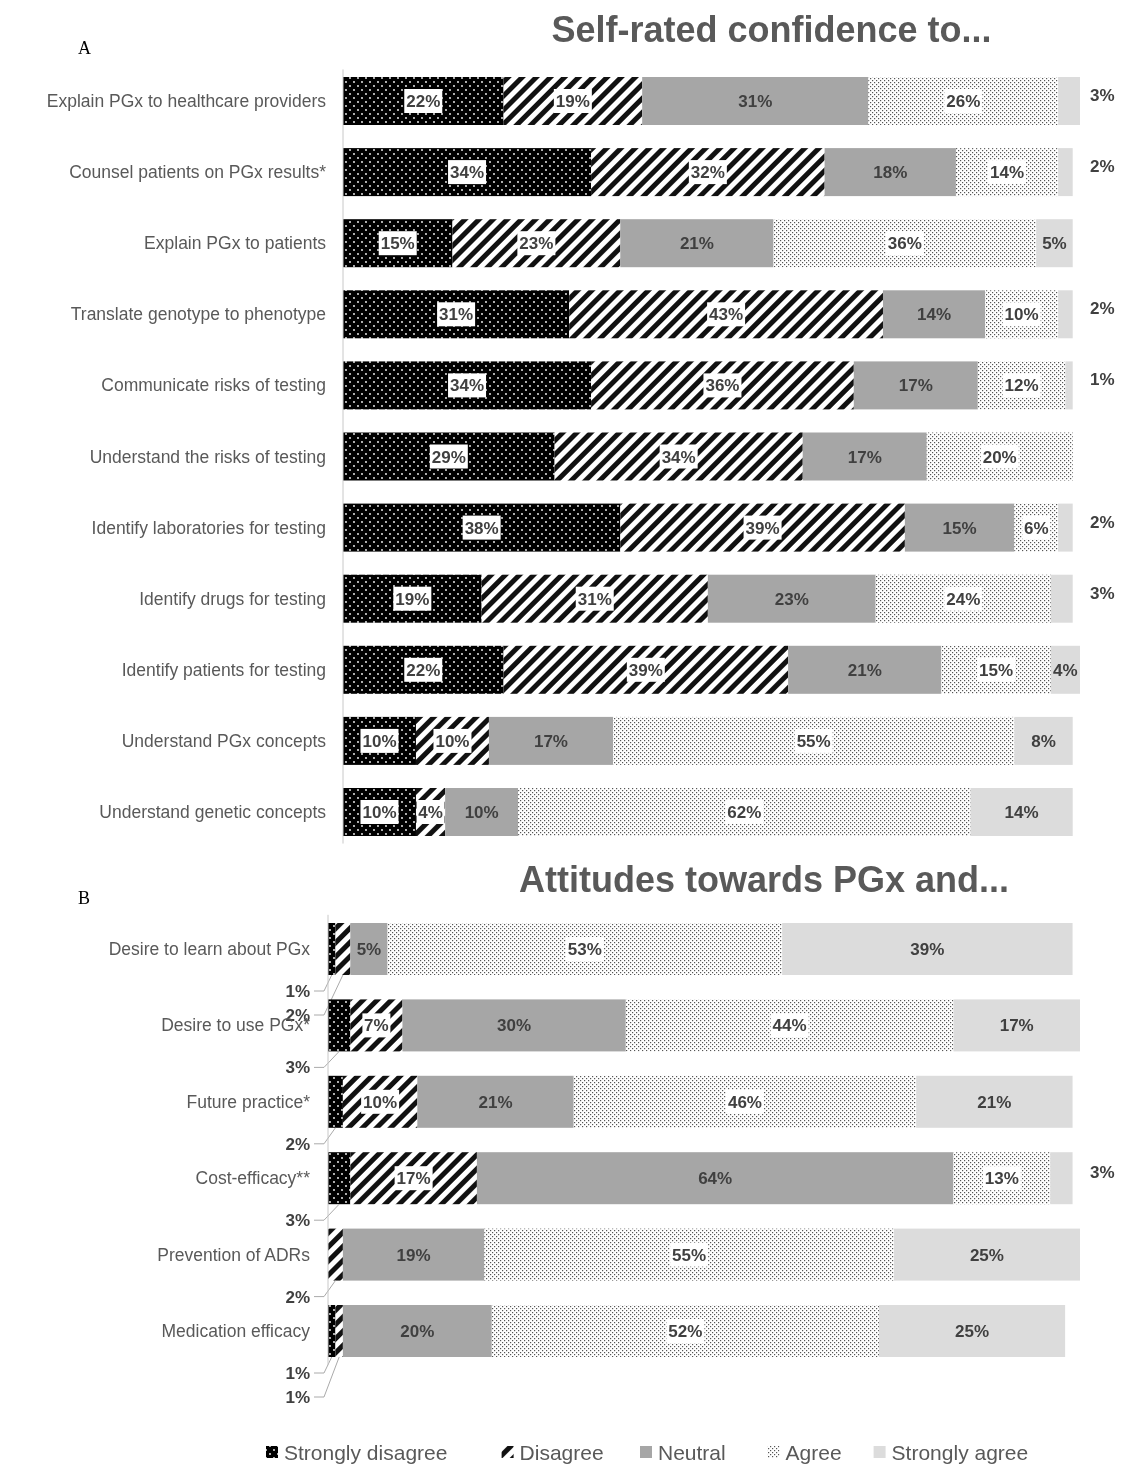 This screenshot has height=1481, width=1124. Describe the element at coordinates (561, 1452) in the screenshot. I see `legend-label: Disagree` at that location.